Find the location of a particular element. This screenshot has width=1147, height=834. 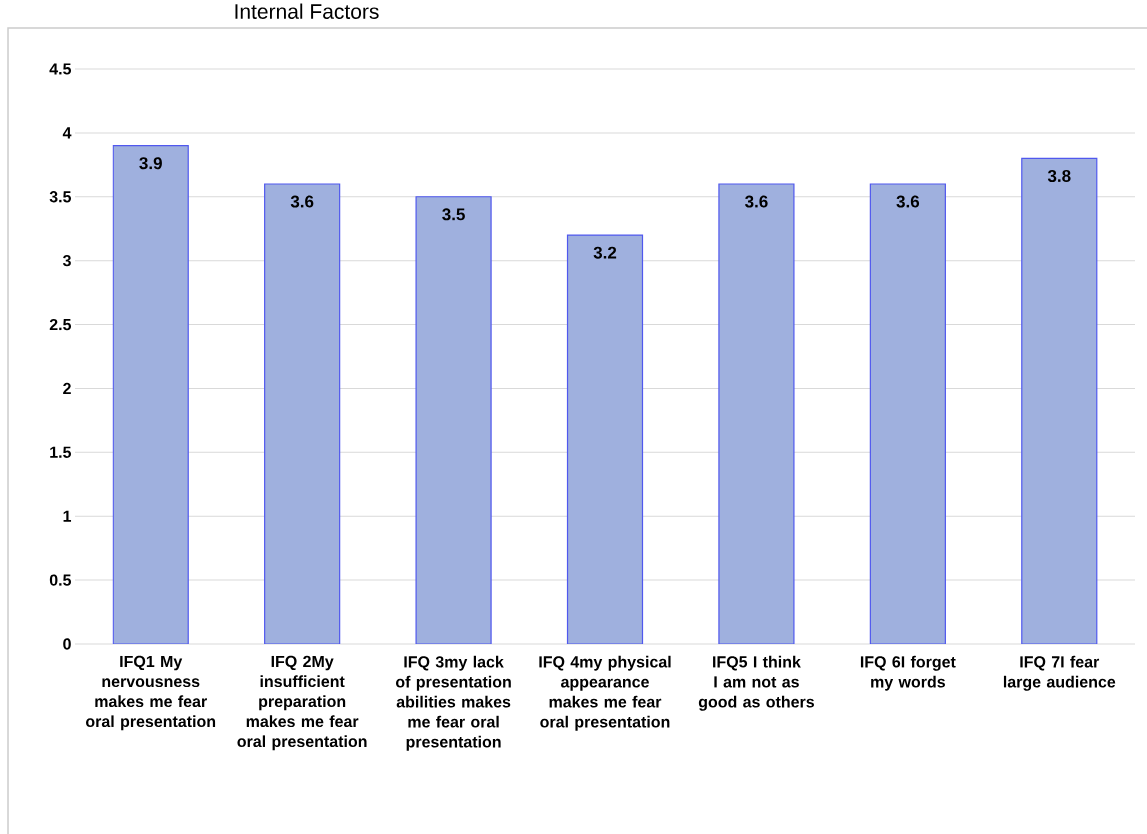

data-label: 3.2 is located at coordinates (605, 252).